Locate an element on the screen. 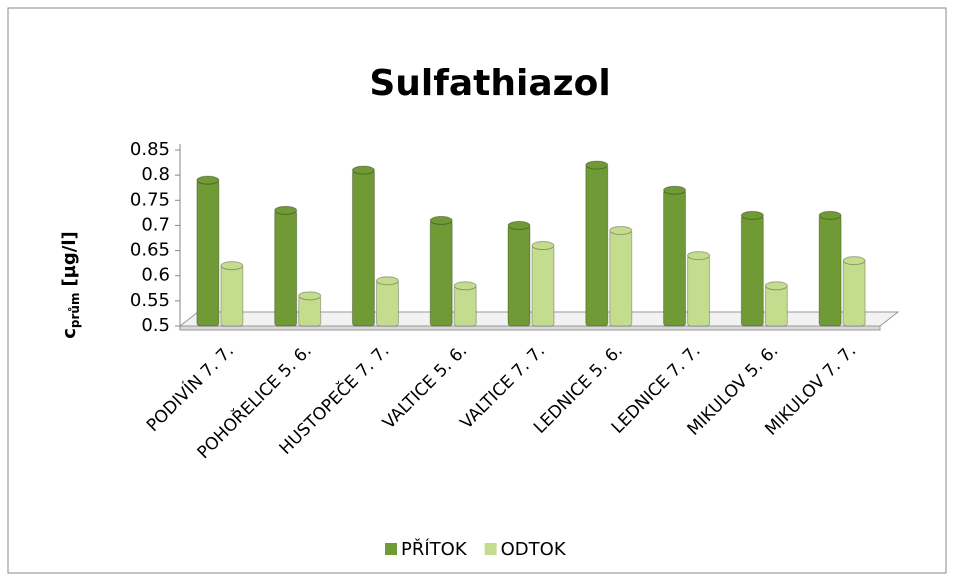  legend-label: PŘÍTOK is located at coordinates (434, 549).